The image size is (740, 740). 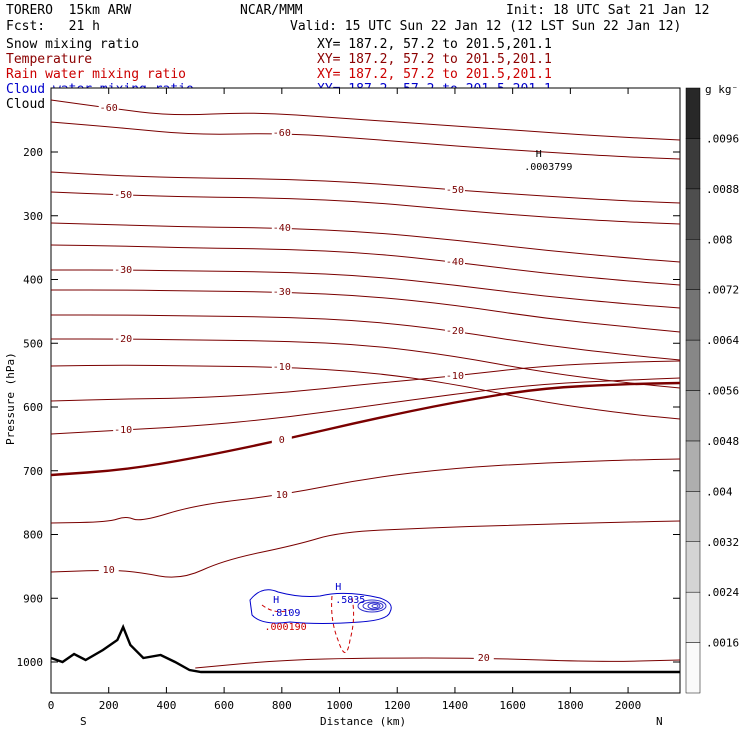 I want to click on y-tick-label: 400, so click(x=33, y=280).